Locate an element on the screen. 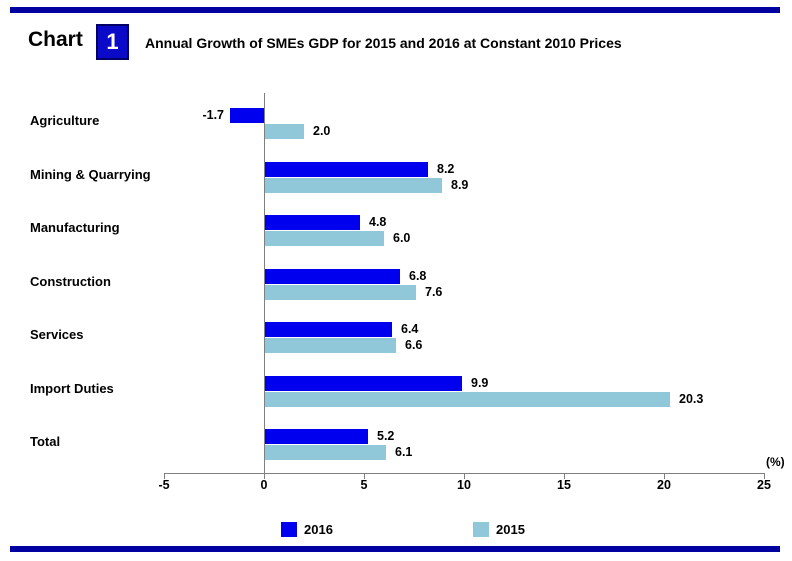 This screenshot has height=561, width=792. value-label-2016-5: 6.4 is located at coordinates (410, 329).